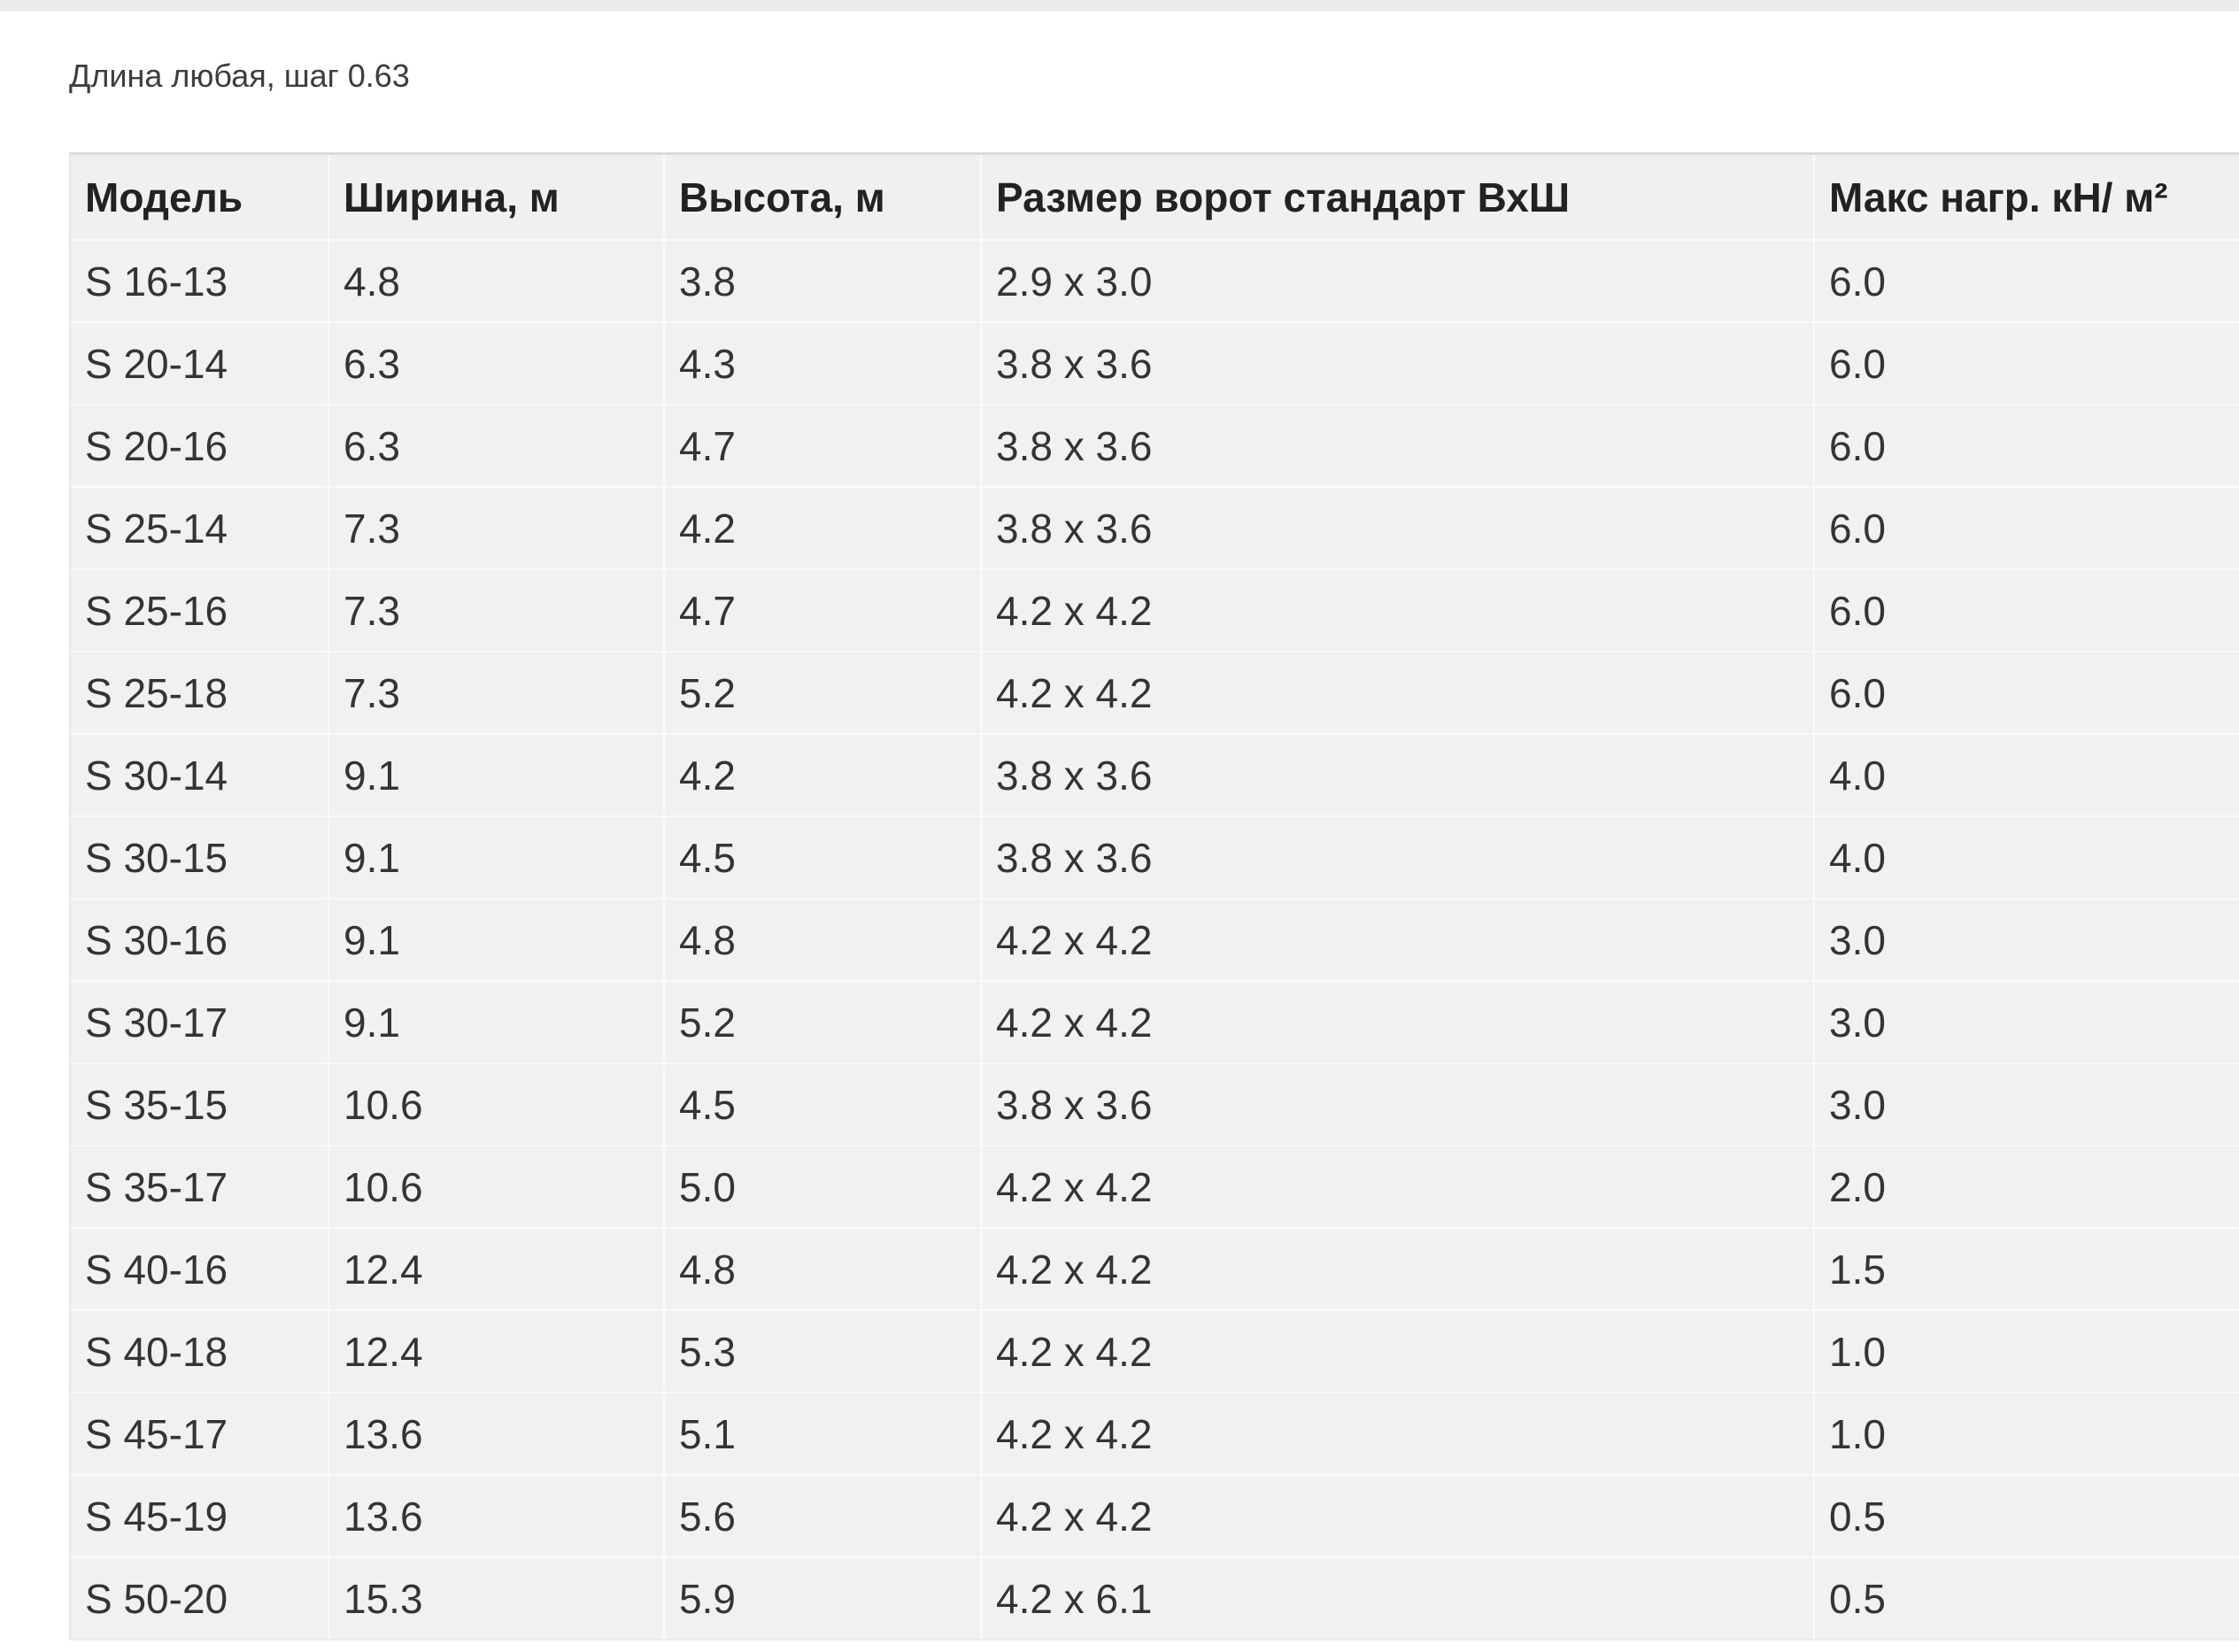 This screenshot has height=1652, width=2239. Describe the element at coordinates (199, 197) in the screenshot. I see `column-header-model: Модель` at that location.